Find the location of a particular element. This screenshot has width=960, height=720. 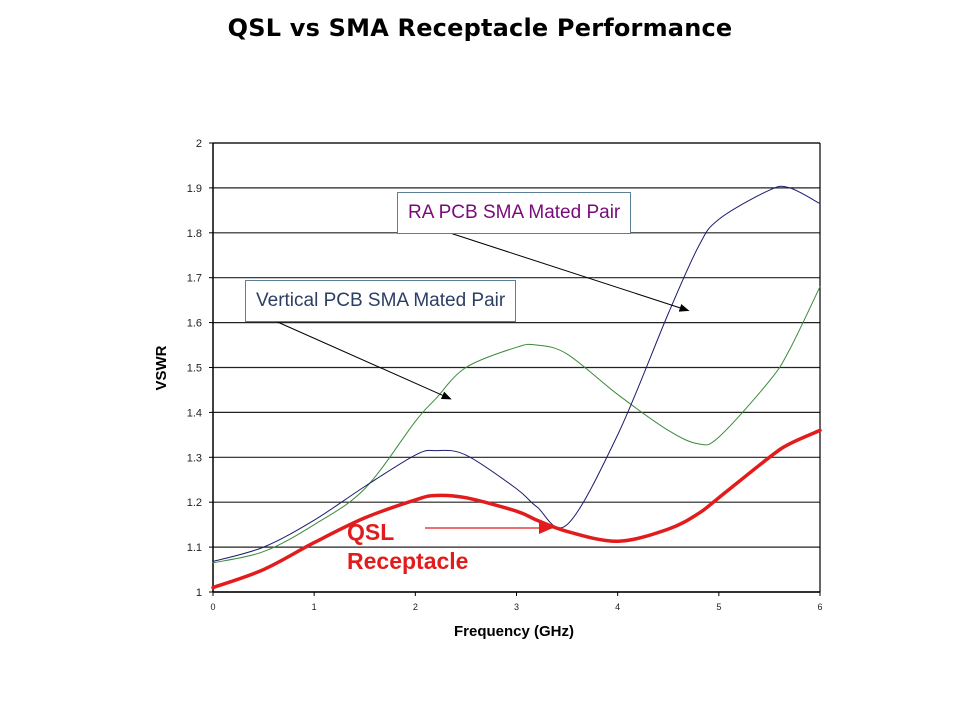

x-tick-labels: 0 1 2 3 4 5 6 is located at coordinates (516, 607).